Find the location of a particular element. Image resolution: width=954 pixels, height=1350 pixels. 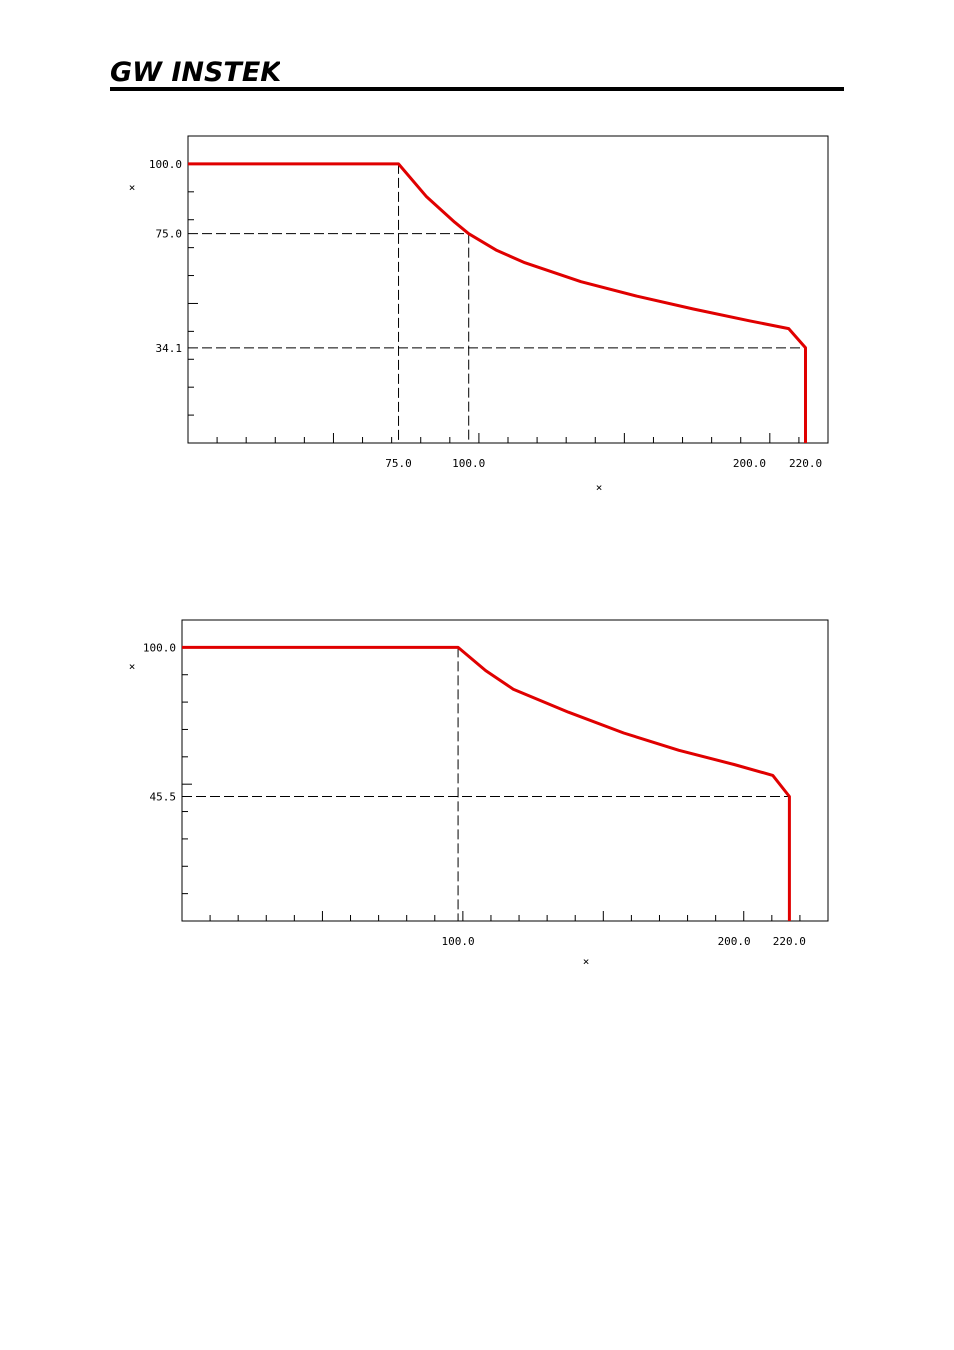

y-tick-label: 34.1 is located at coordinates (169, 348).